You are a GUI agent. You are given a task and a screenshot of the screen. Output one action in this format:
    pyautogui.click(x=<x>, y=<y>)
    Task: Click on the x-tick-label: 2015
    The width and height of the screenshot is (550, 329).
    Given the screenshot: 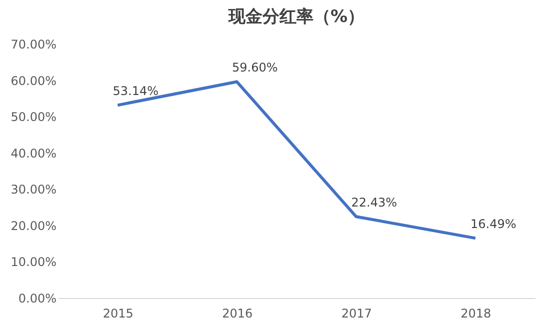 What is the action you would take?
    pyautogui.click(x=118, y=313)
    